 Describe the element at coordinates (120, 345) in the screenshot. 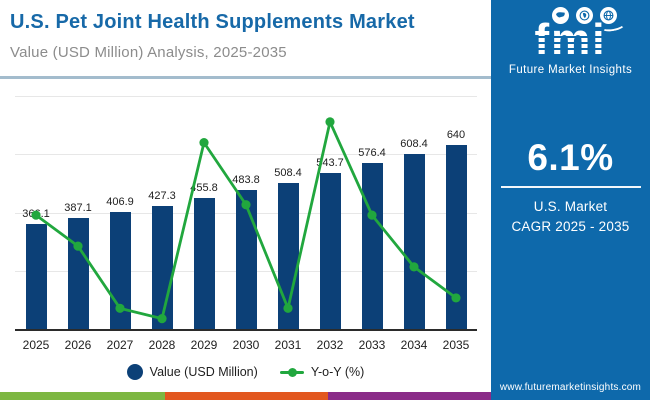

I see `x-axis-label: 2027` at that location.